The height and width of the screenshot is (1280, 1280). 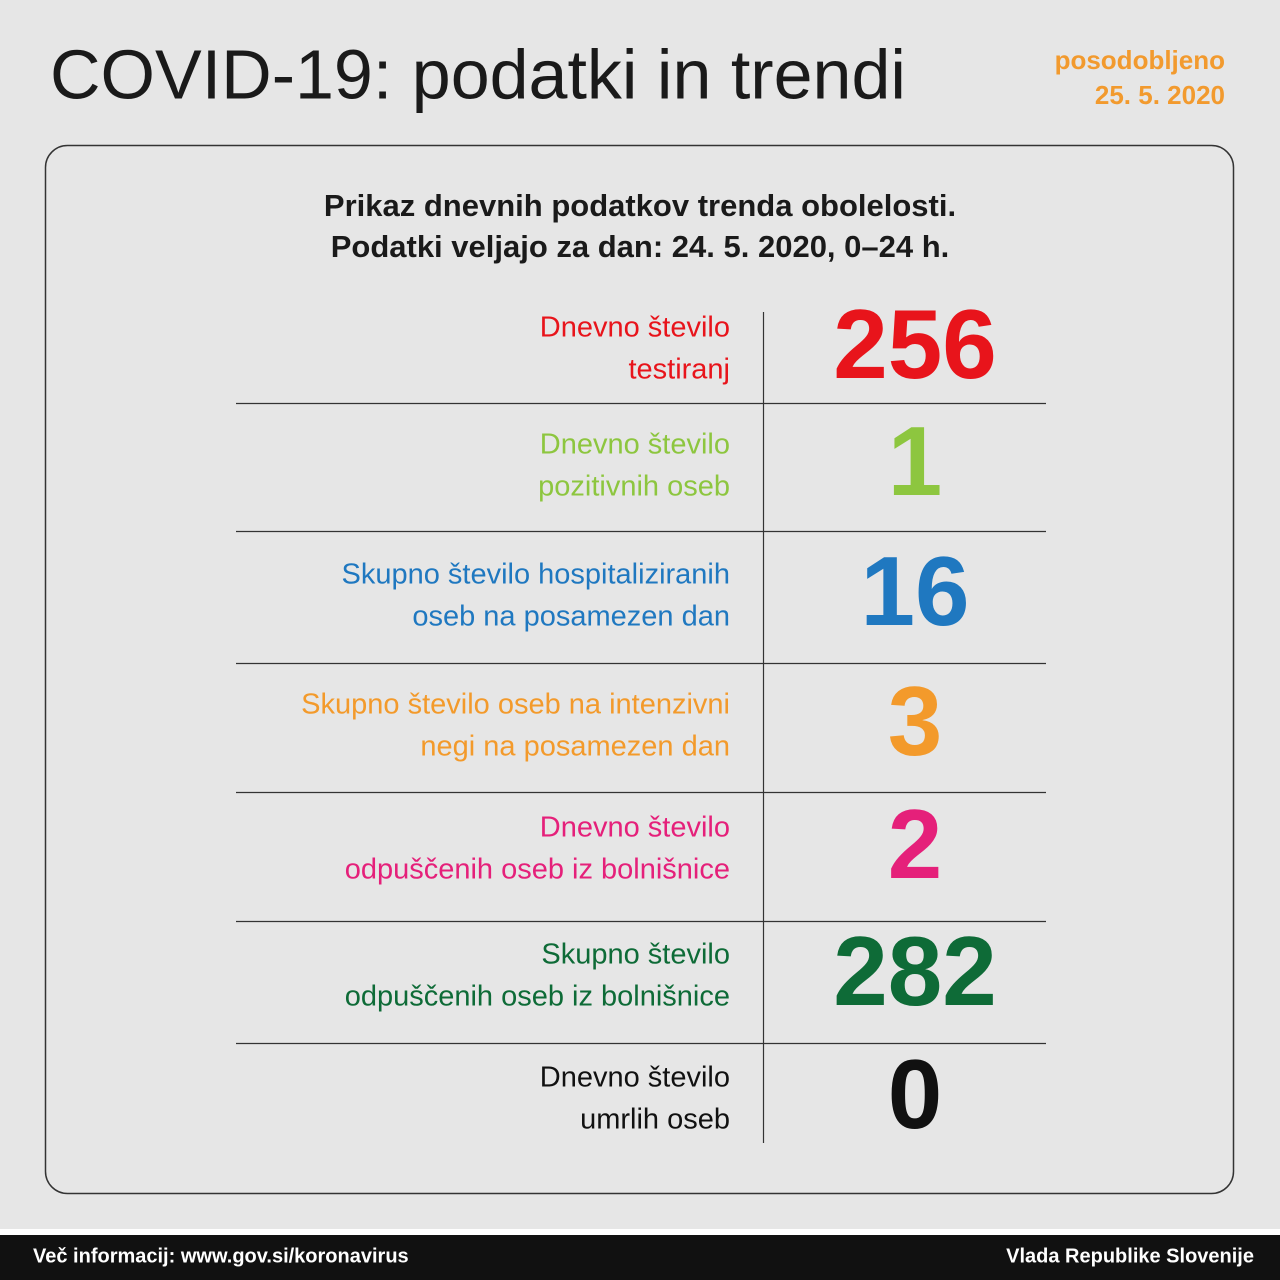 What do you see at coordinates (1140, 60) in the screenshot?
I see `updated-label: posodobljeno` at bounding box center [1140, 60].